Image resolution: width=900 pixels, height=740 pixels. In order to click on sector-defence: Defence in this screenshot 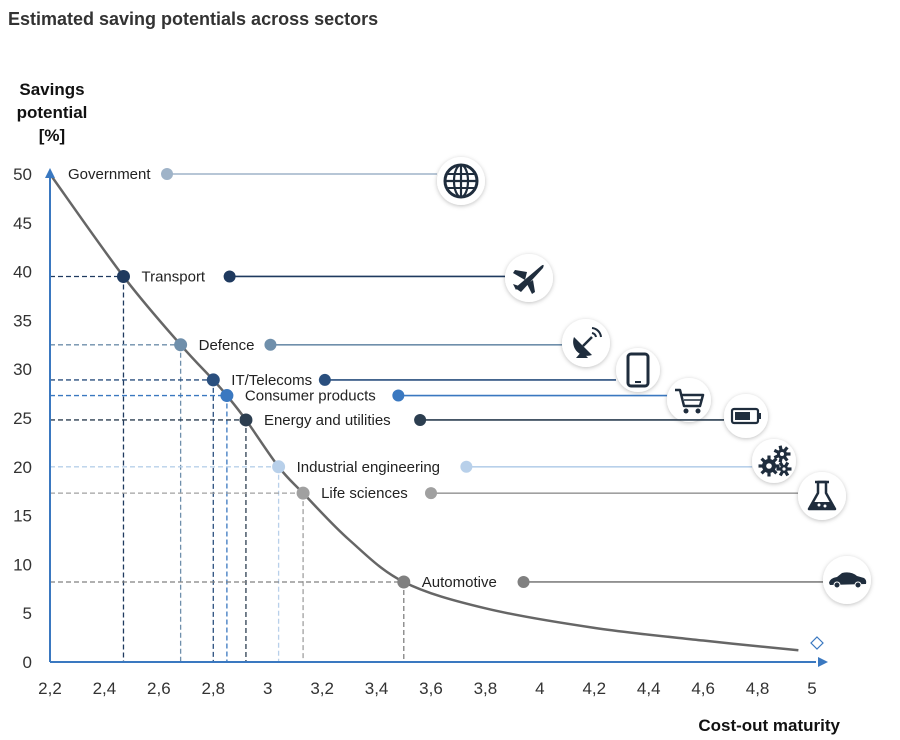, I will do `click(392, 343)`.